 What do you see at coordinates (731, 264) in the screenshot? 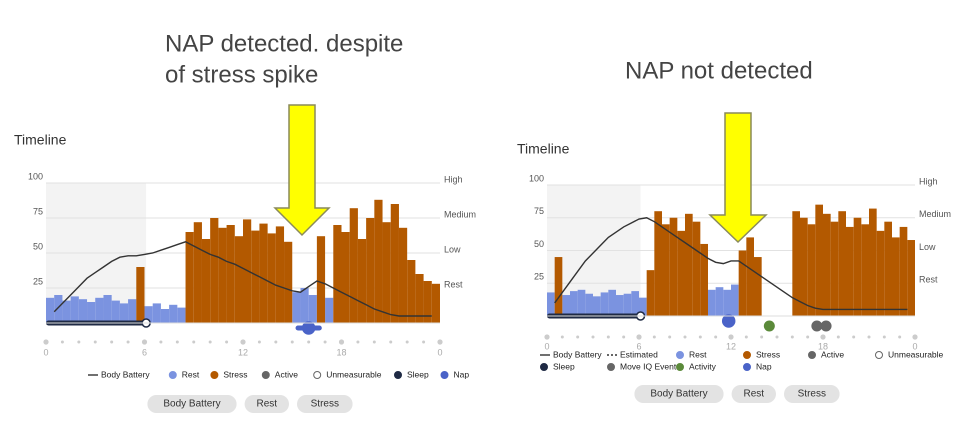
I see `body-battery-line` at bounding box center [731, 264].